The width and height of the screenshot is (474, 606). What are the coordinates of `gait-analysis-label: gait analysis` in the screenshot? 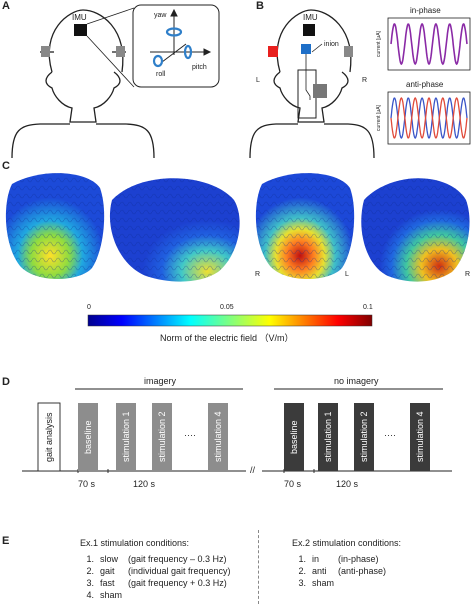 It's located at (49, 437).